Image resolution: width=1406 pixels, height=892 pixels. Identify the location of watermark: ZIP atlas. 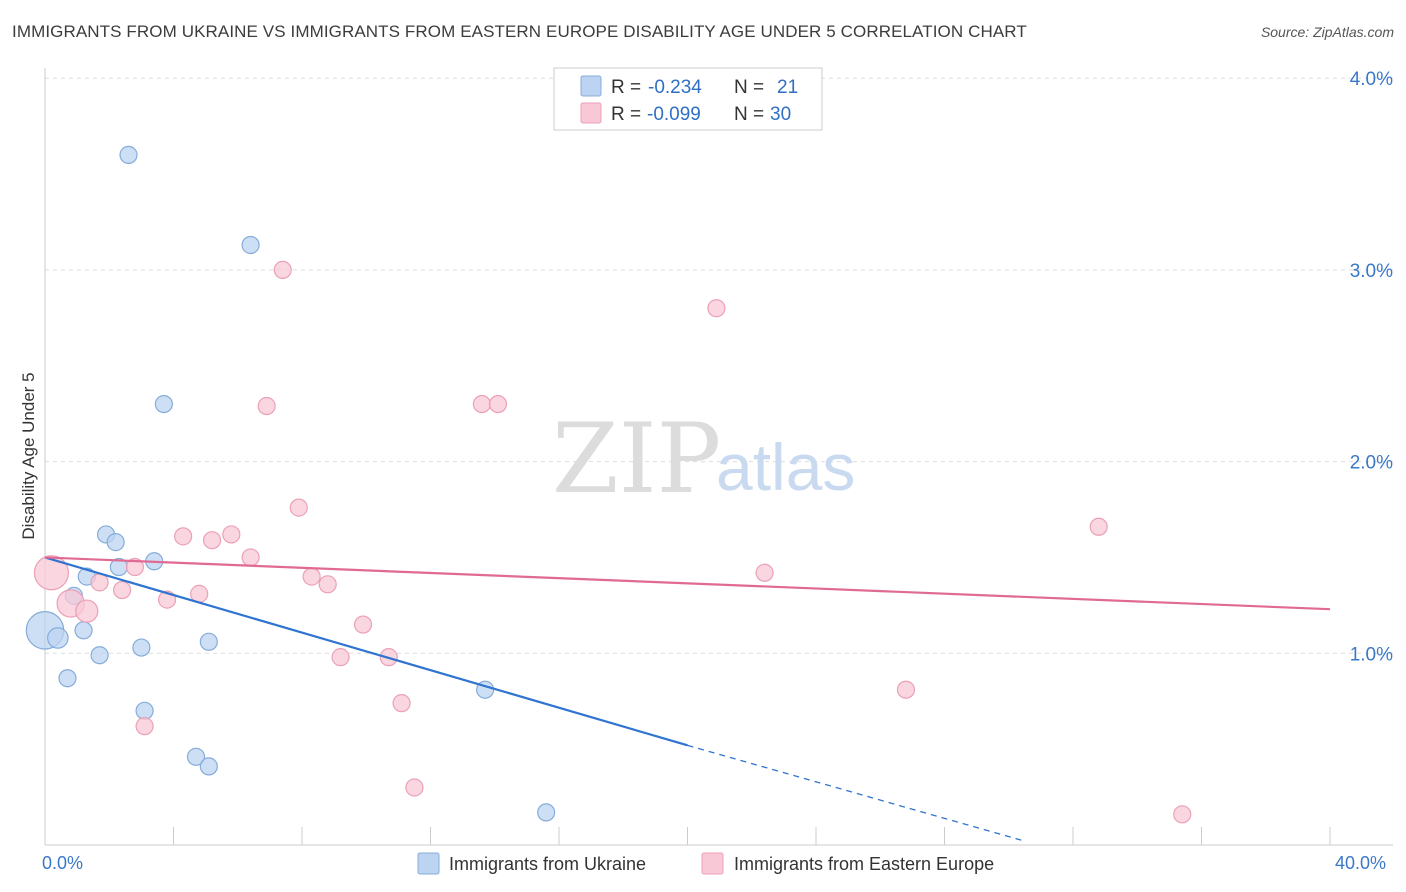
(703, 459).